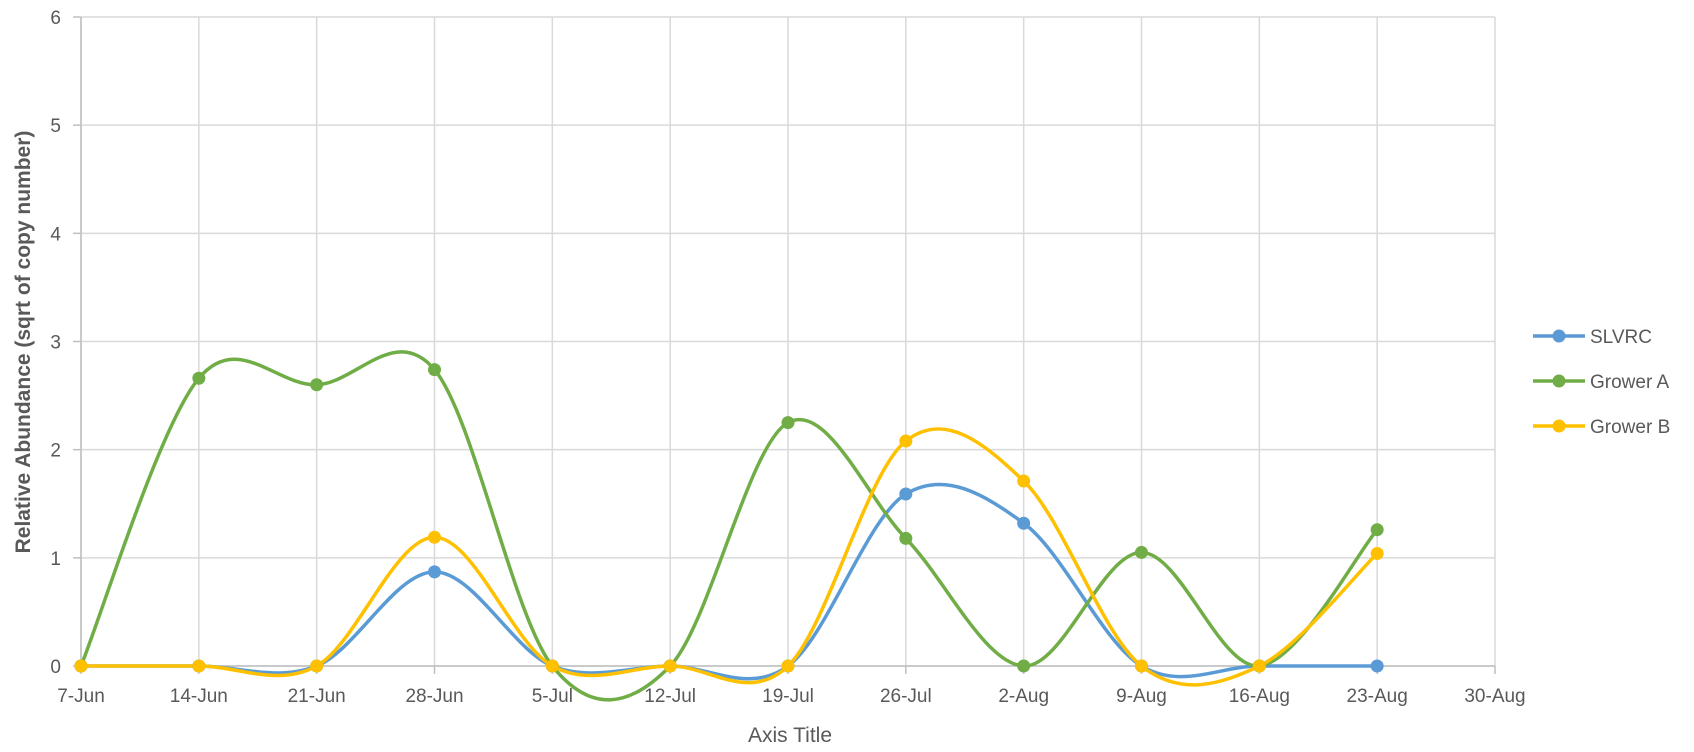 Image resolution: width=1694 pixels, height=752 pixels. I want to click on legend-label-grower-b: Grower B, so click(1630, 427).